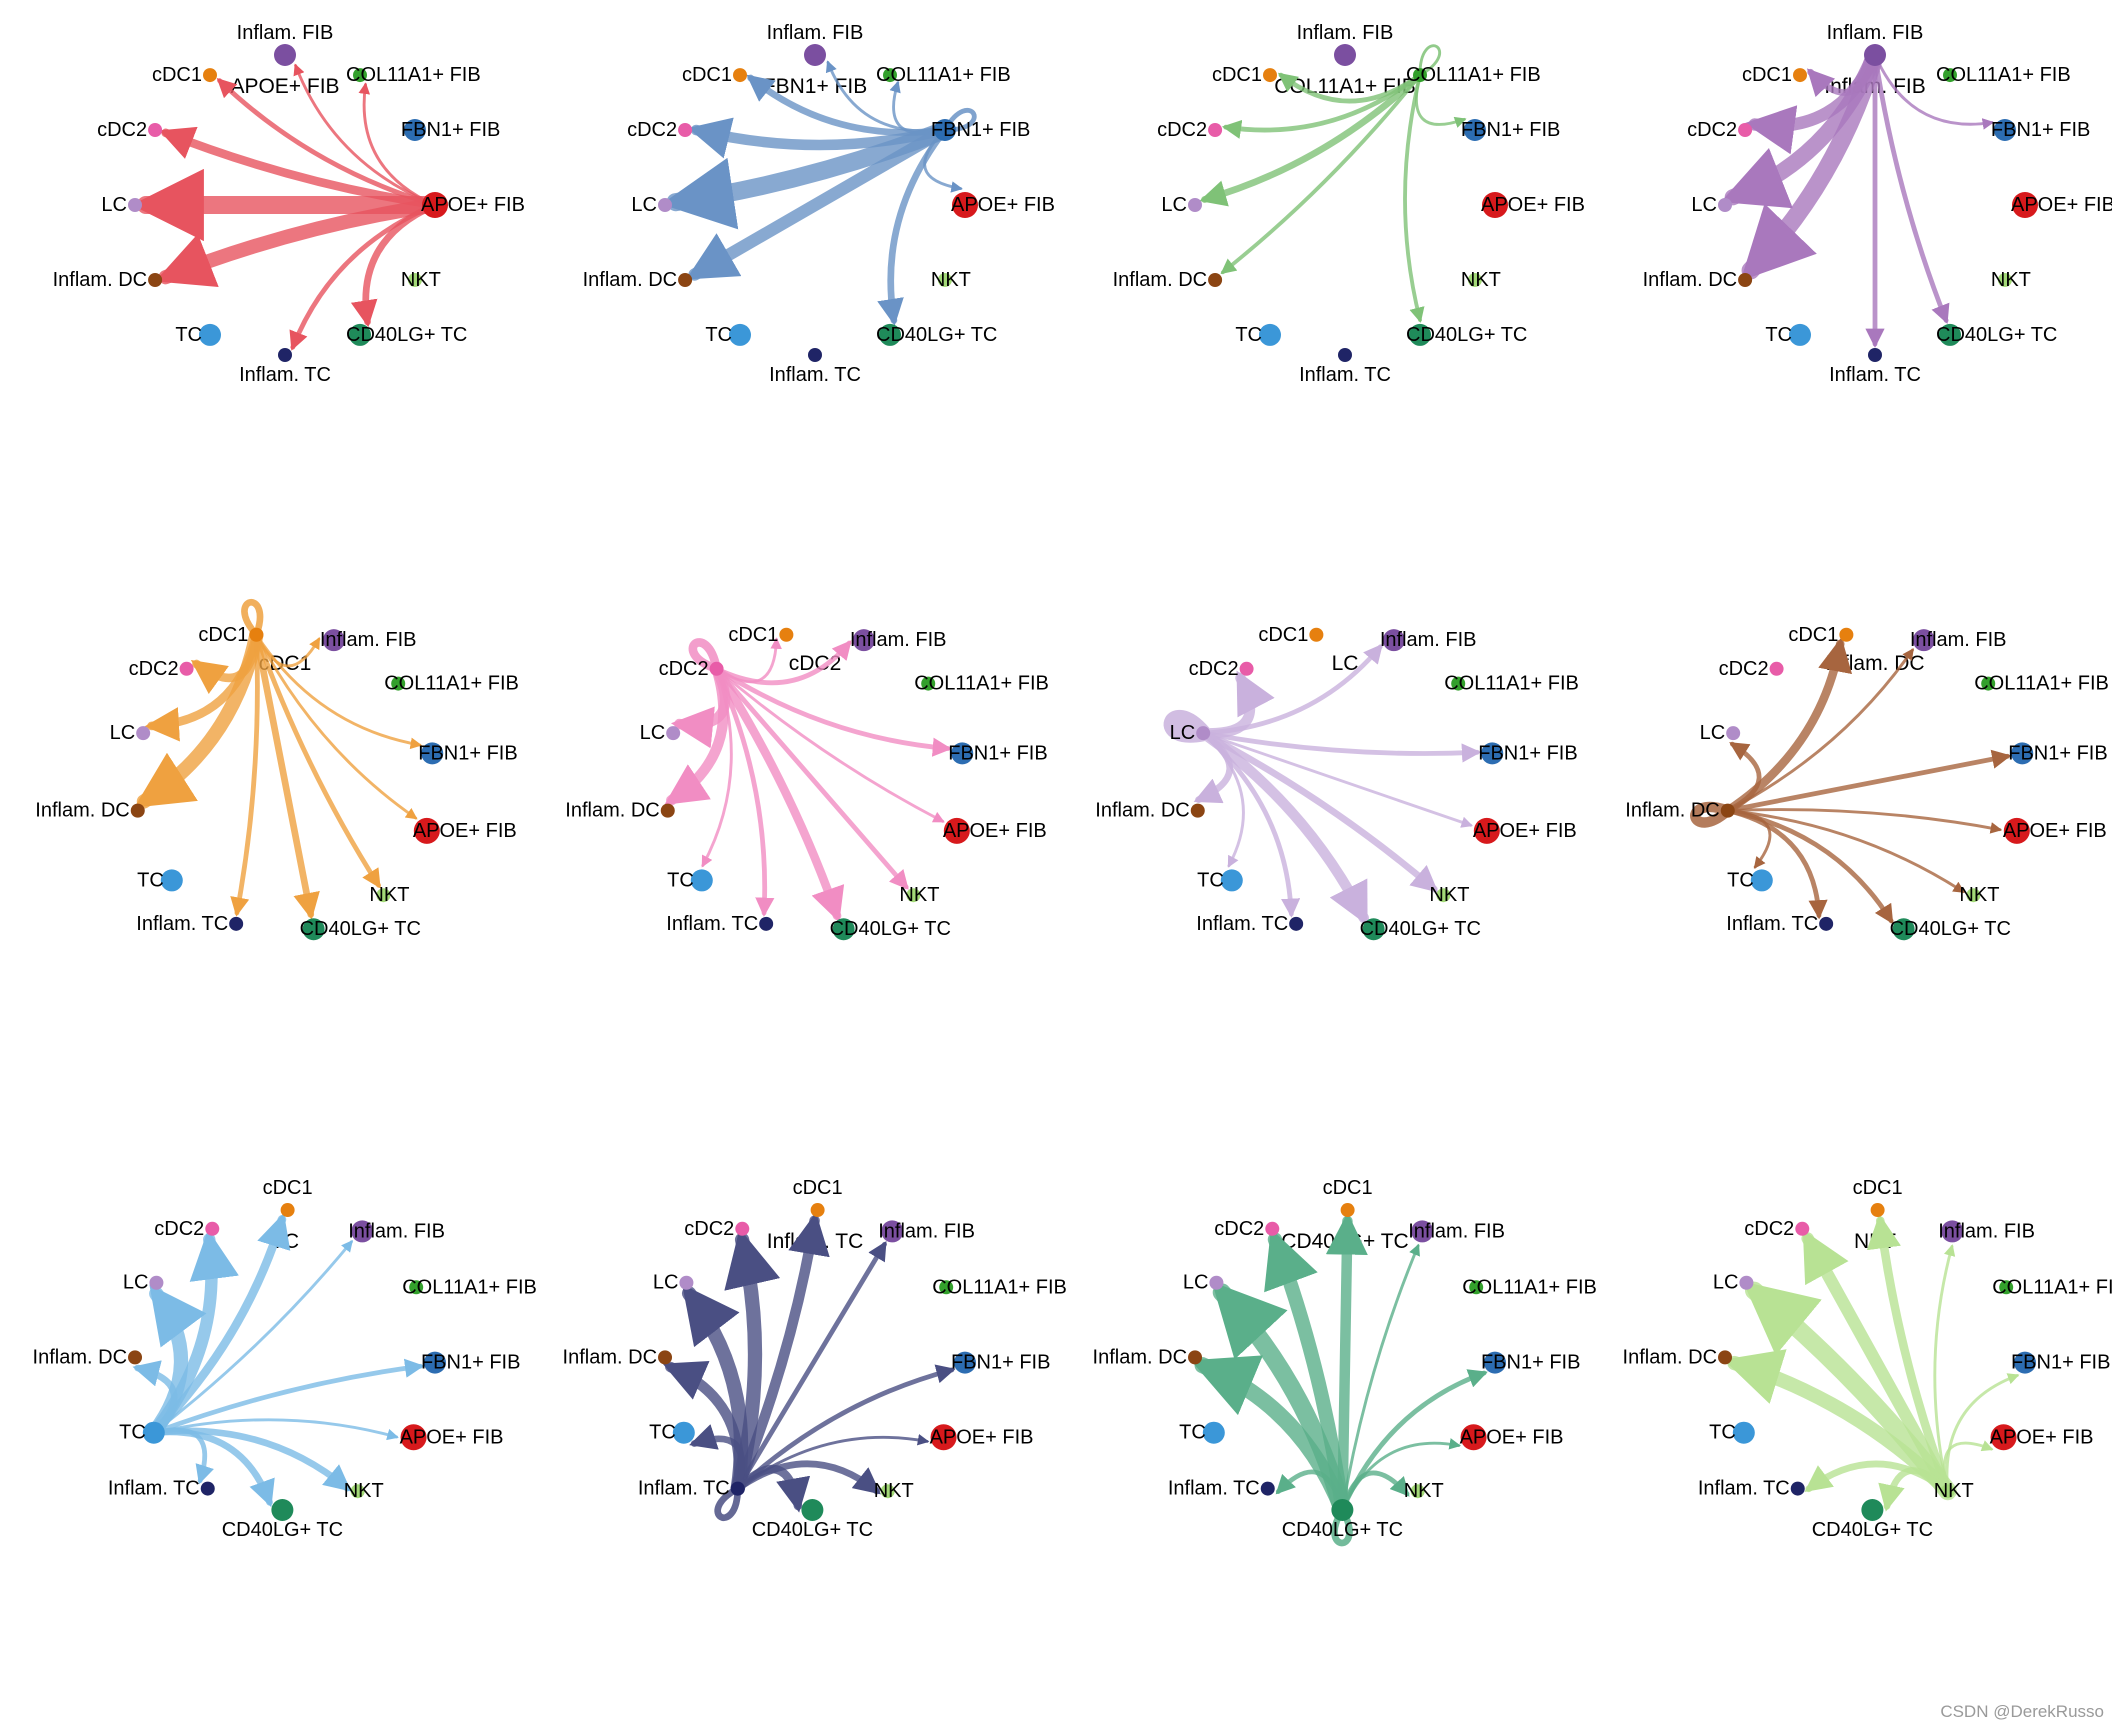 This screenshot has height=1728, width=2112. Describe the element at coordinates (1982, 1433) in the screenshot. I see `edge-to-fbn1-fib` at that location.